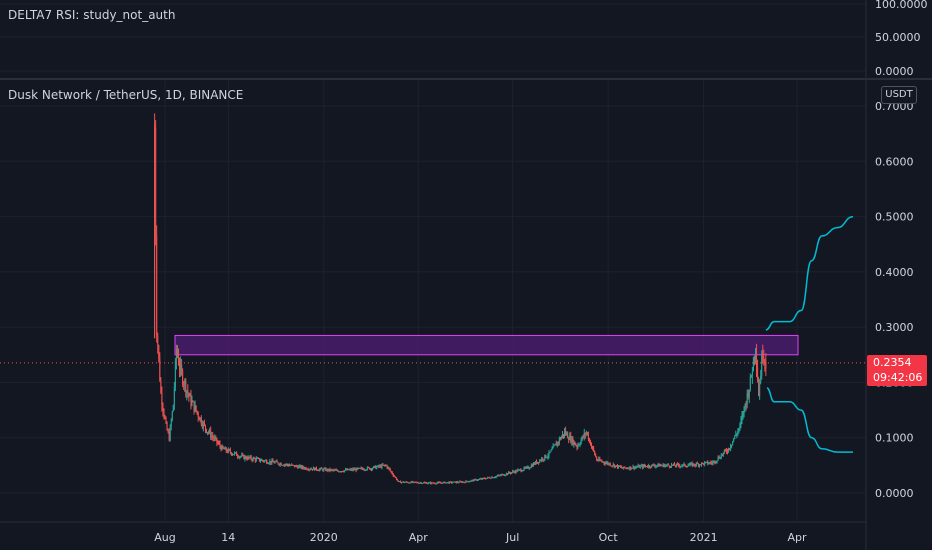  What do you see at coordinates (894, 272) in the screenshot?
I see `price-tick-label: 0.4000` at bounding box center [894, 272].